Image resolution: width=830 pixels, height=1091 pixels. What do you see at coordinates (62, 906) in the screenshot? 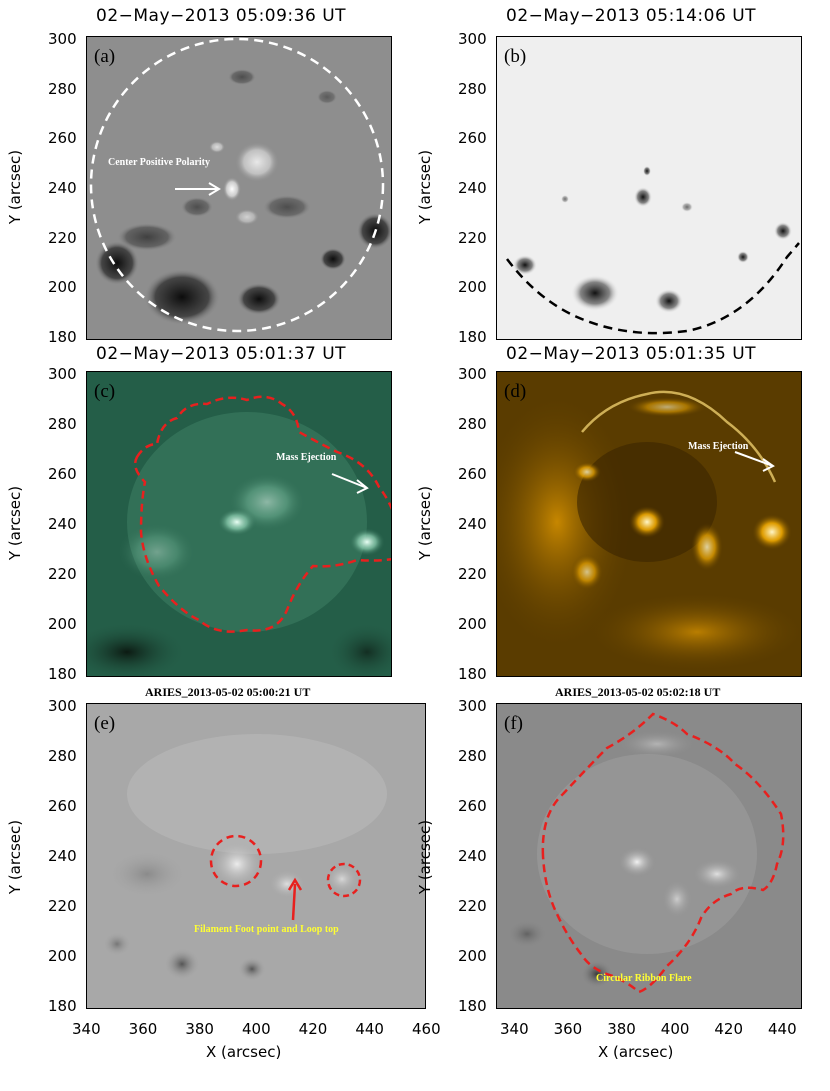
I see `panel-e-ytick: 220` at bounding box center [62, 906].